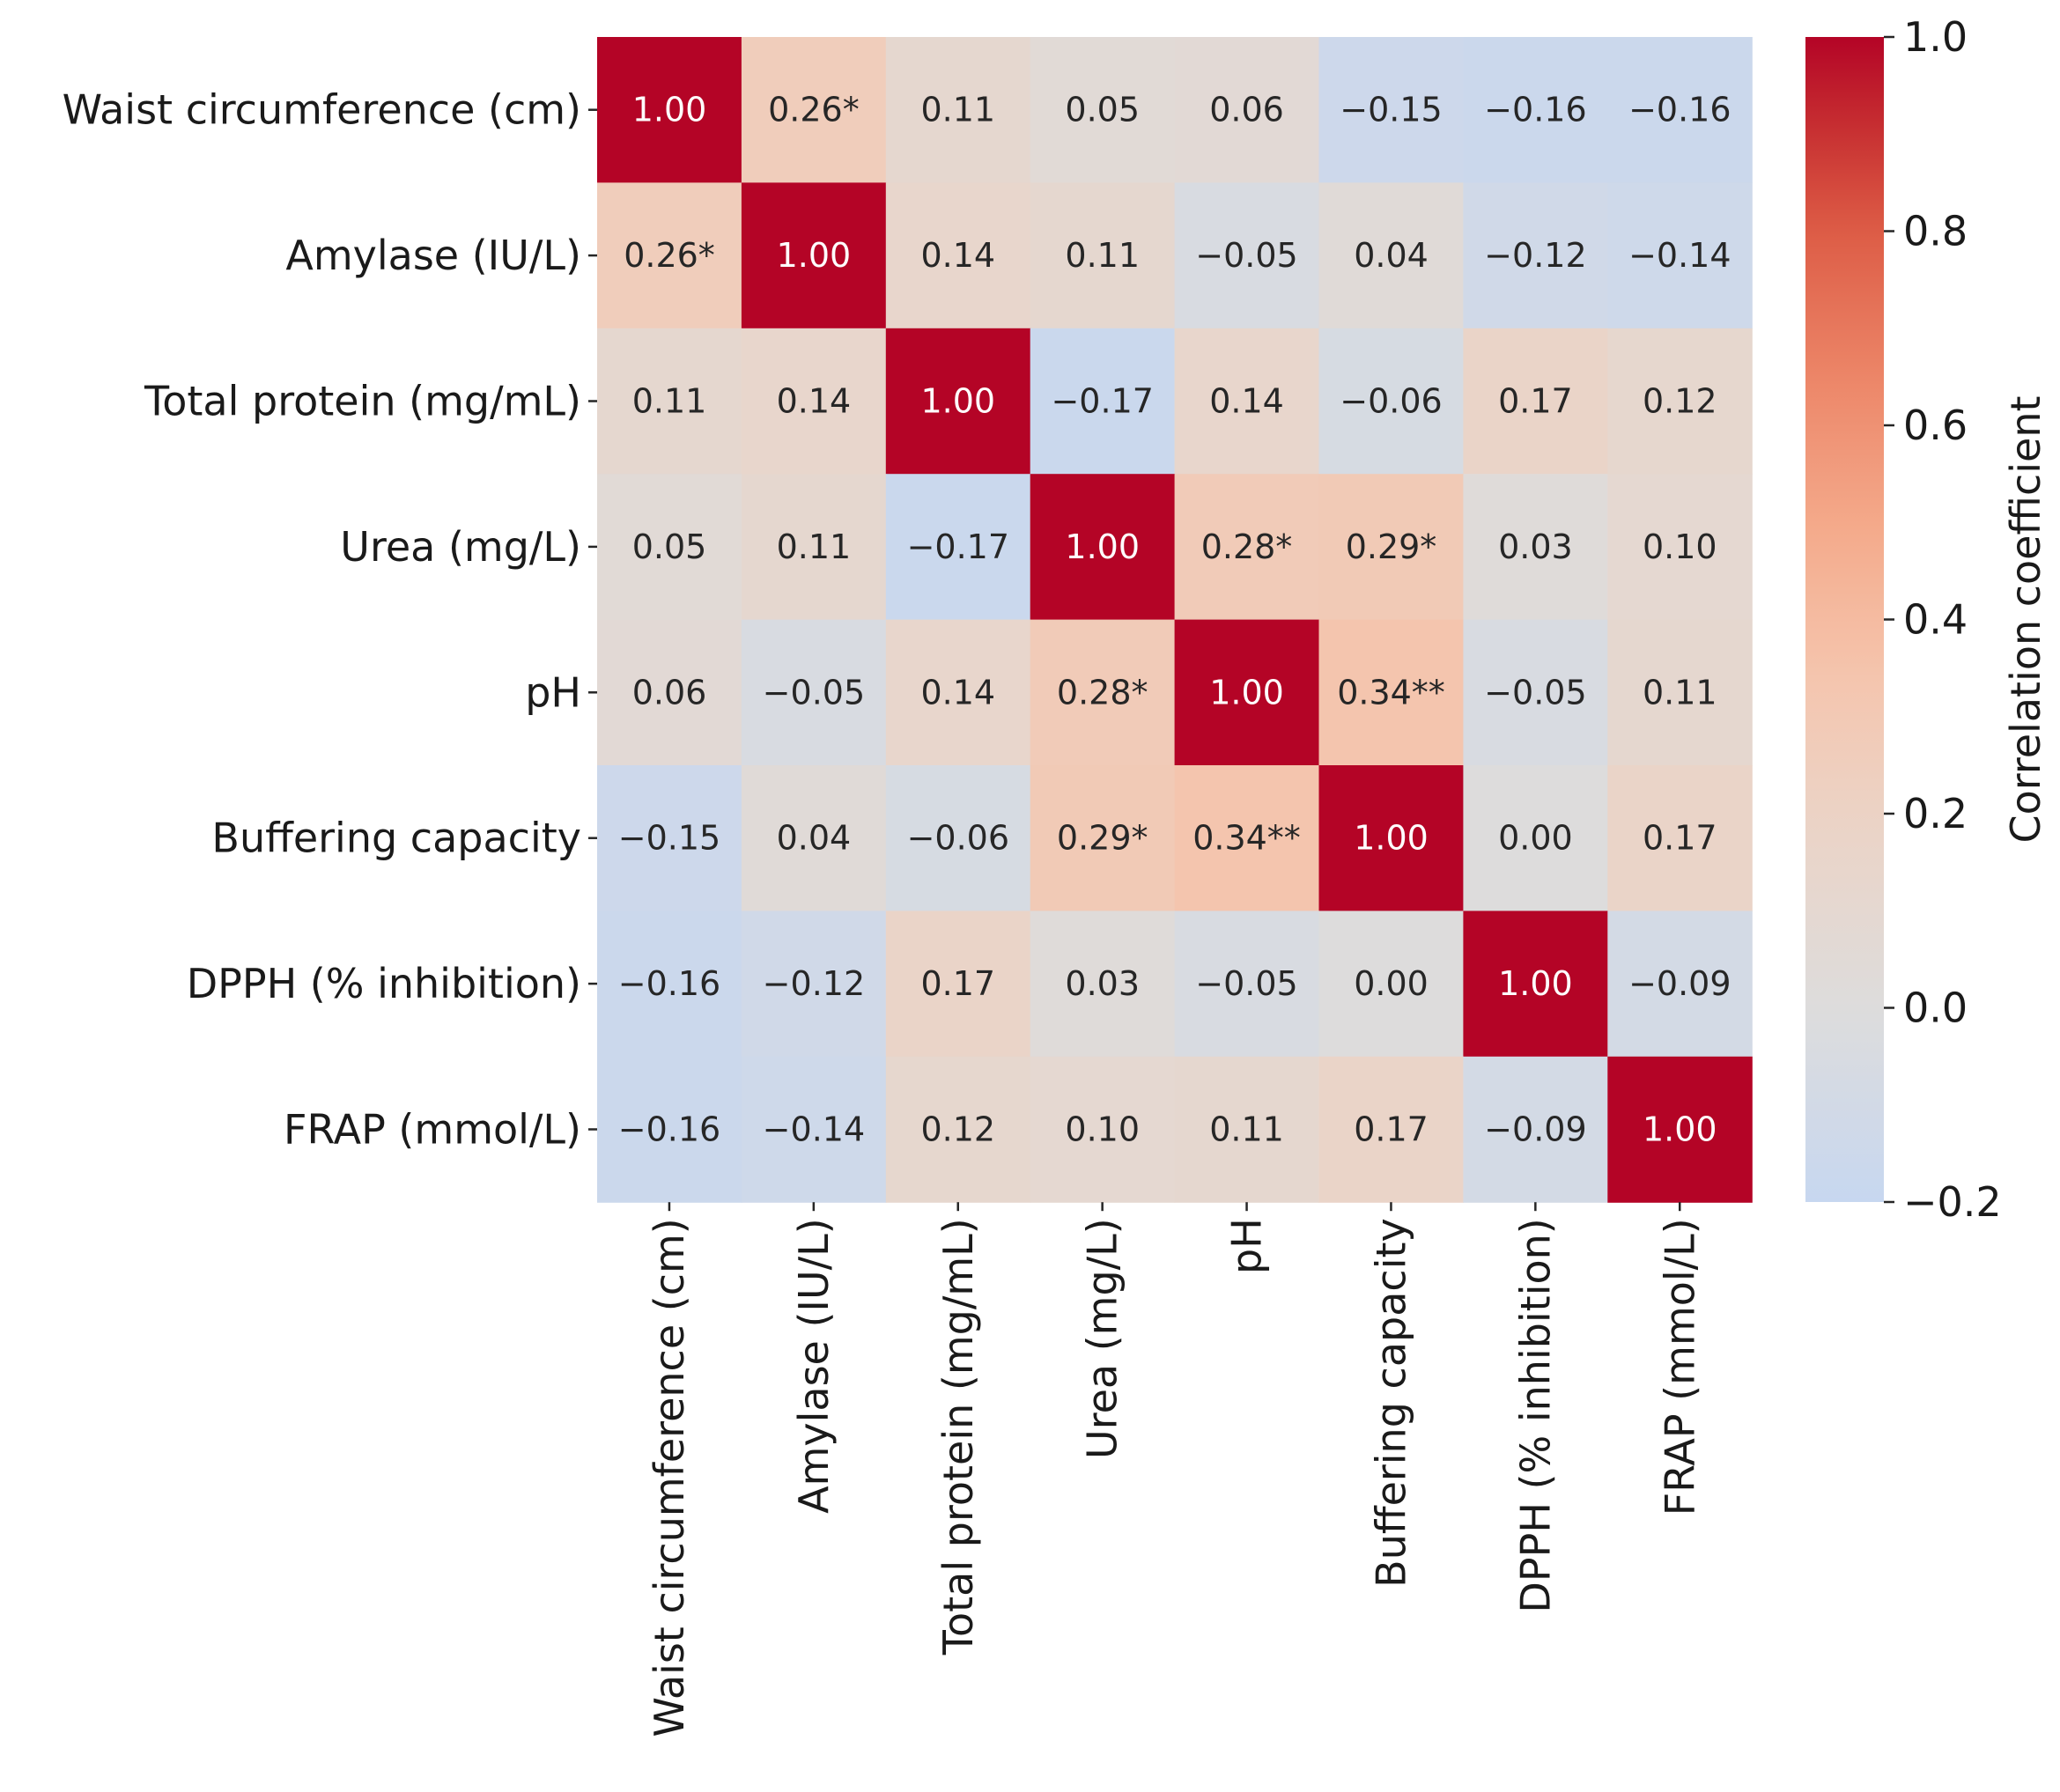  I want to click on cell-annotation: −0.06, so click(958, 838).